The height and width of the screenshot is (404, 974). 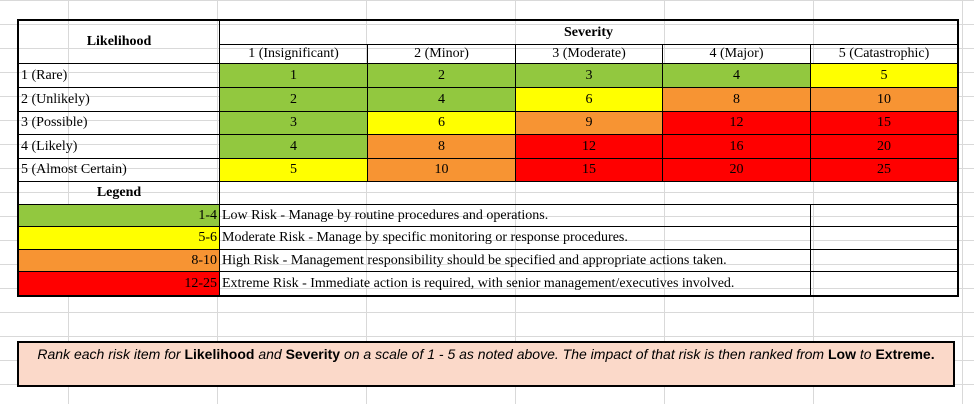 What do you see at coordinates (119, 76) in the screenshot?
I see `likelihood-label-rare: 1 (Rare)` at bounding box center [119, 76].